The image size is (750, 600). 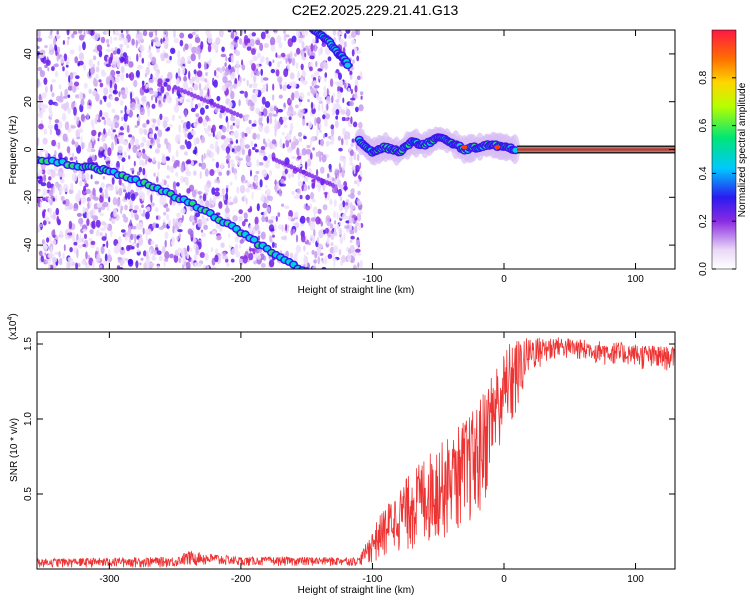 What do you see at coordinates (372, 279) in the screenshot?
I see `heatmap-x-tick-label: -100` at bounding box center [372, 279].